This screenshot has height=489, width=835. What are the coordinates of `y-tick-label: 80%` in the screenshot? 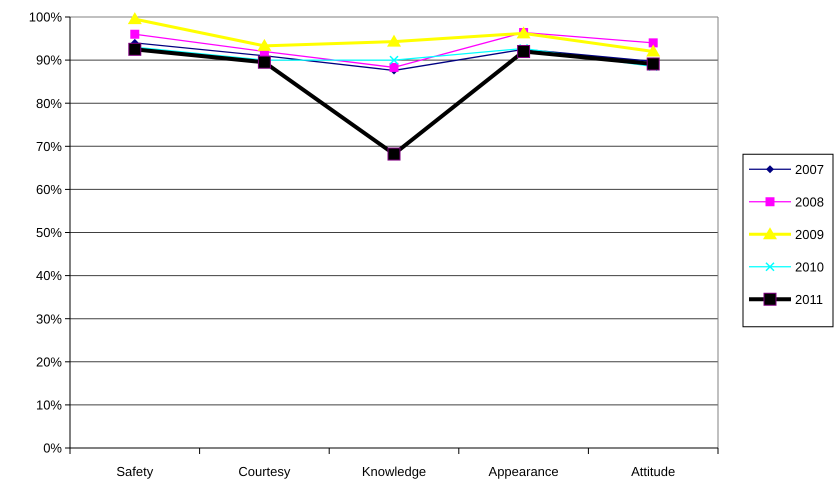 It's located at (49, 103).